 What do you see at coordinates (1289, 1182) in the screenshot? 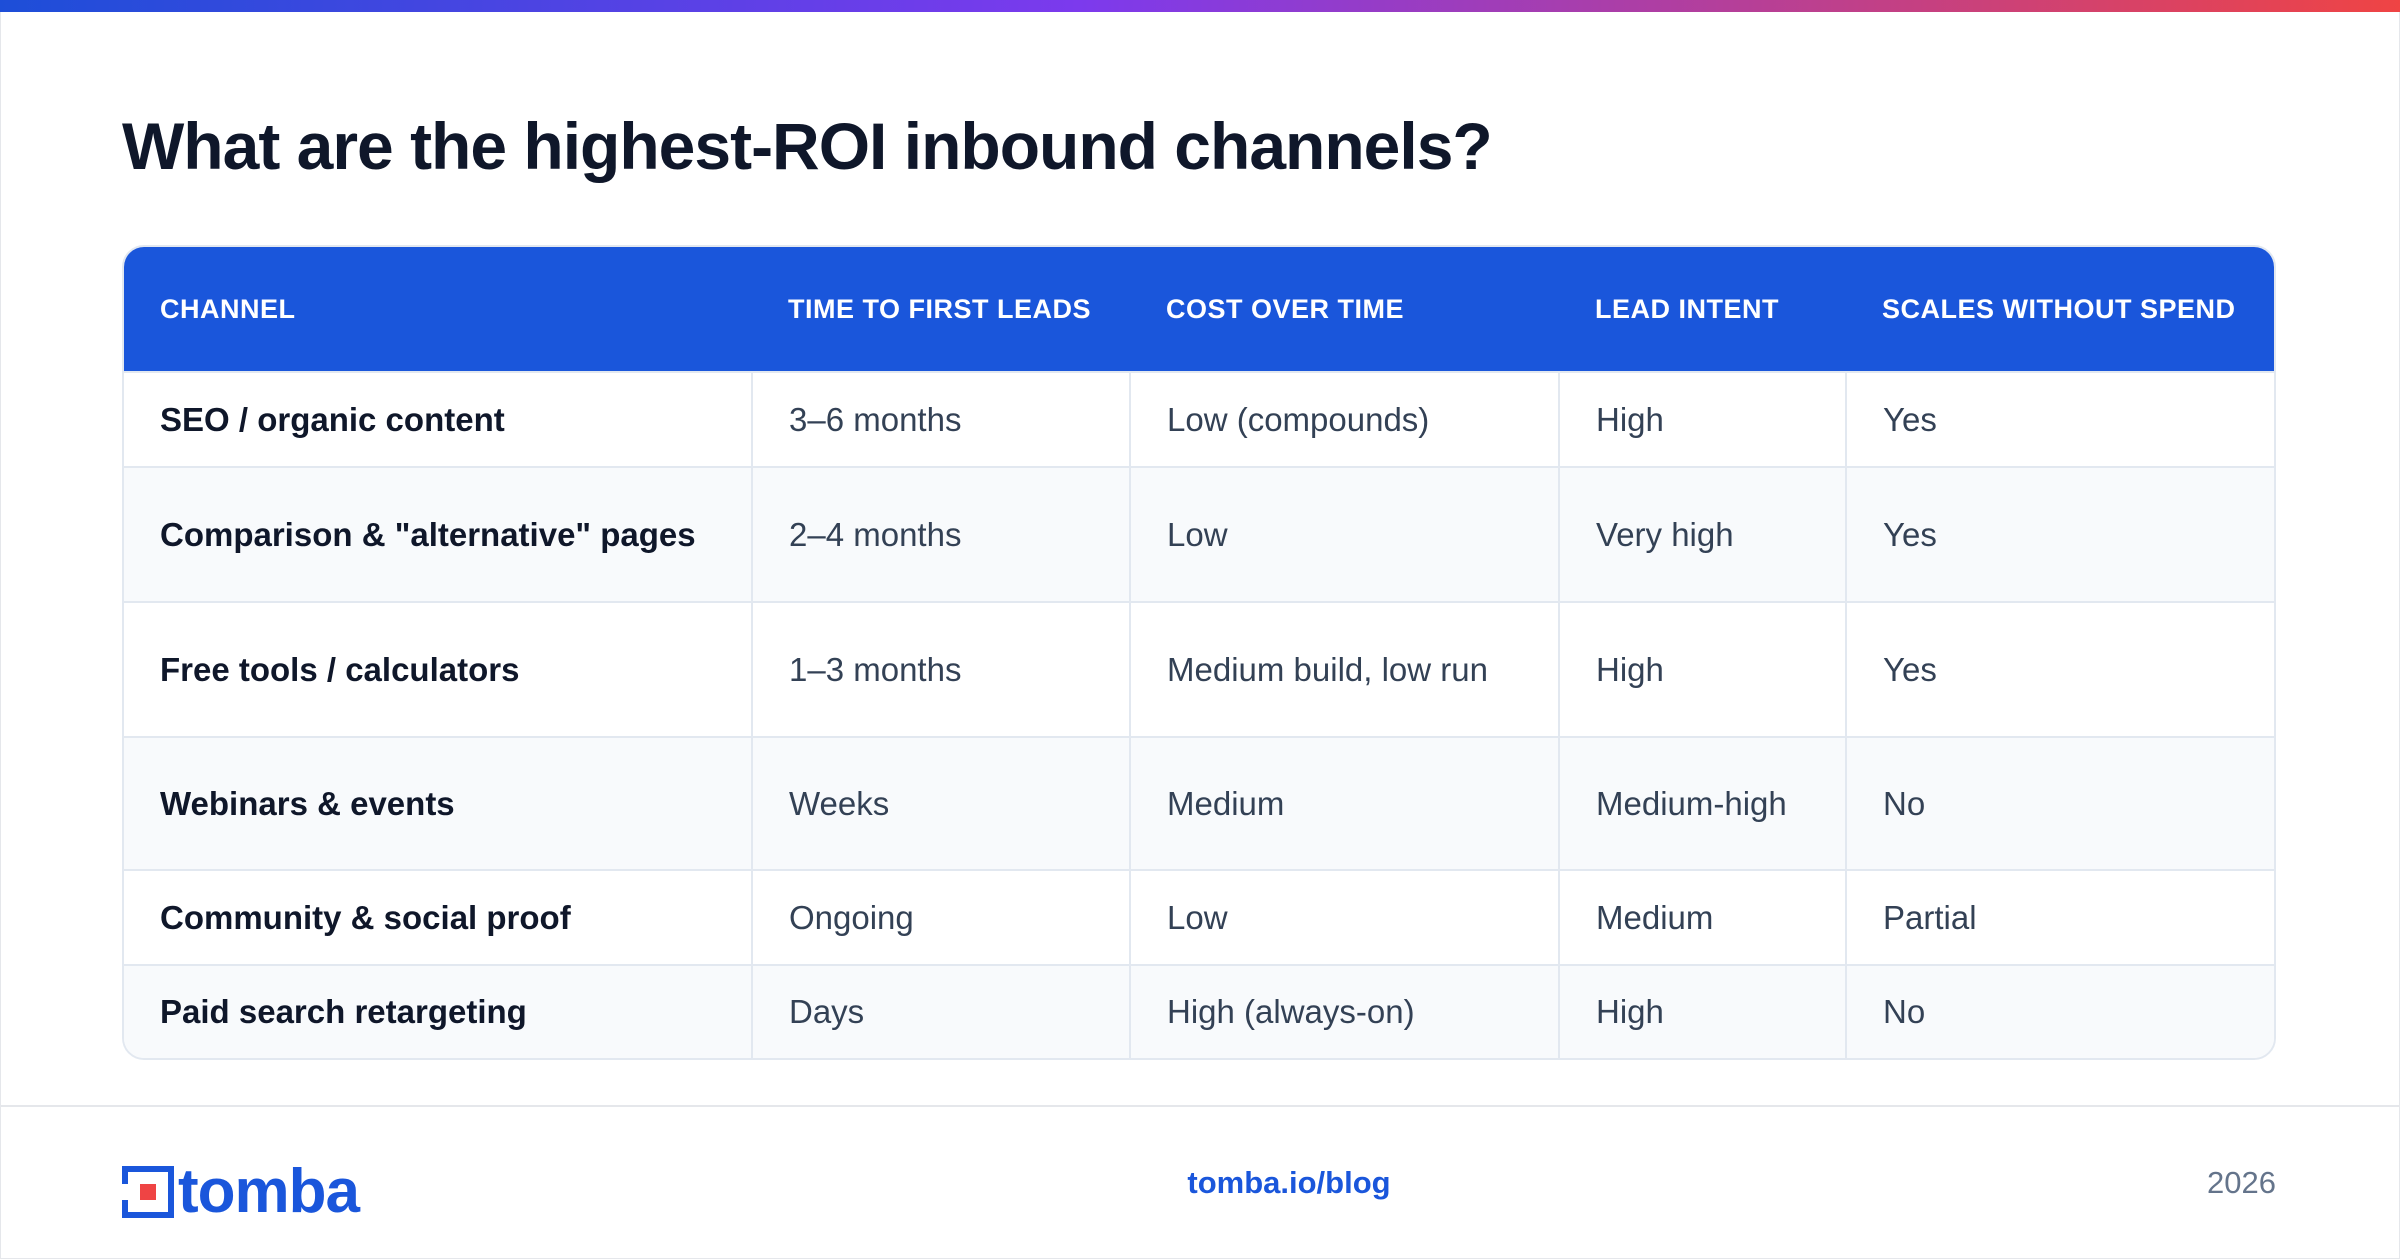
I see `footer-link: tomba.io/blog` at bounding box center [1289, 1182].